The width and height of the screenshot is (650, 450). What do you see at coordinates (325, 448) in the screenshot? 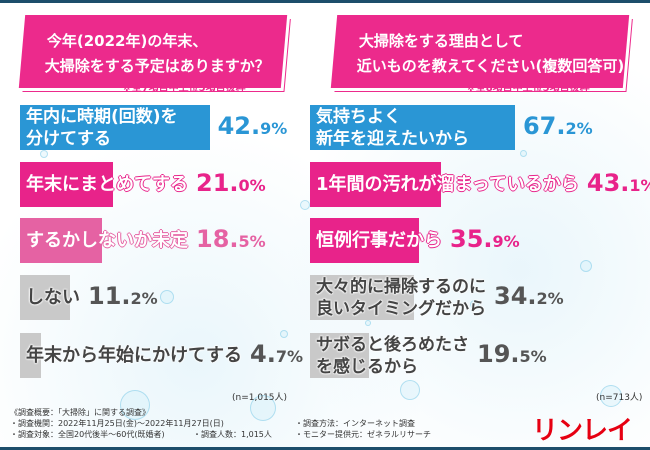
I see `bottom-border` at bounding box center [325, 448].